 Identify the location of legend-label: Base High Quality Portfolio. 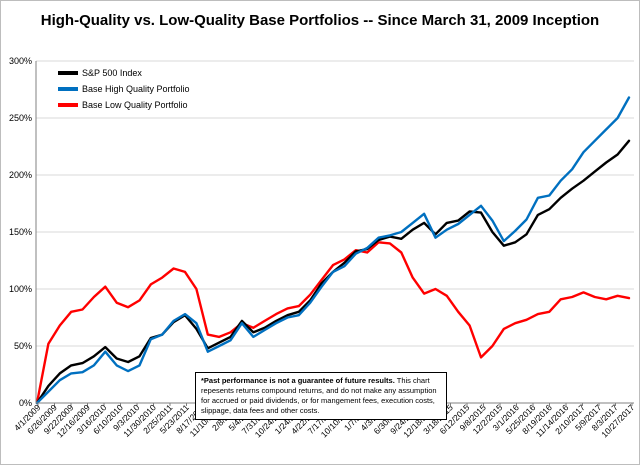
(136, 89).